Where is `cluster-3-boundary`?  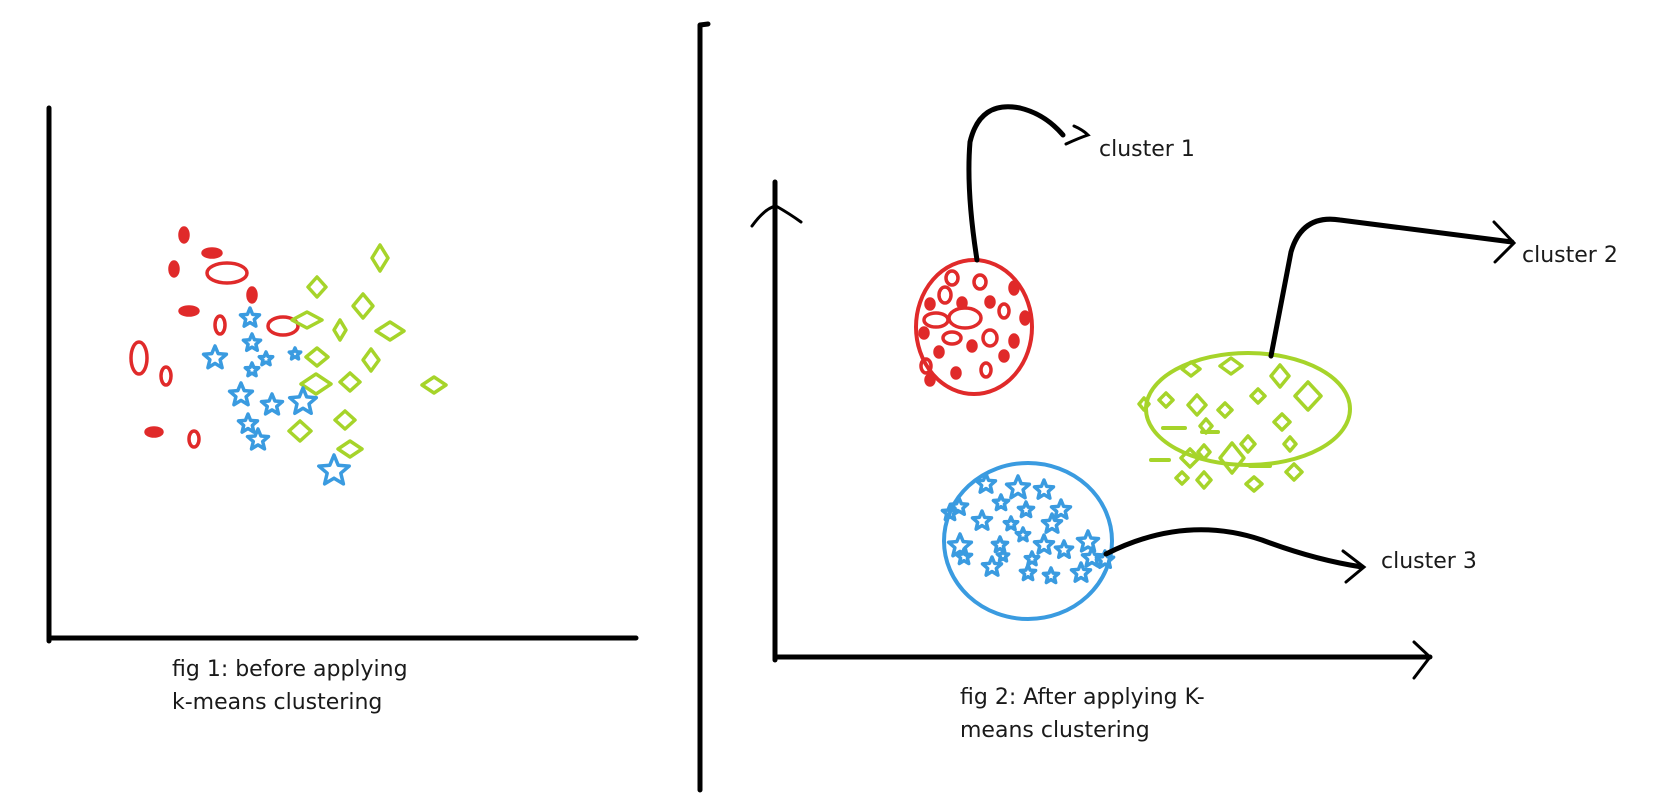
cluster-3-boundary is located at coordinates (1028, 541).